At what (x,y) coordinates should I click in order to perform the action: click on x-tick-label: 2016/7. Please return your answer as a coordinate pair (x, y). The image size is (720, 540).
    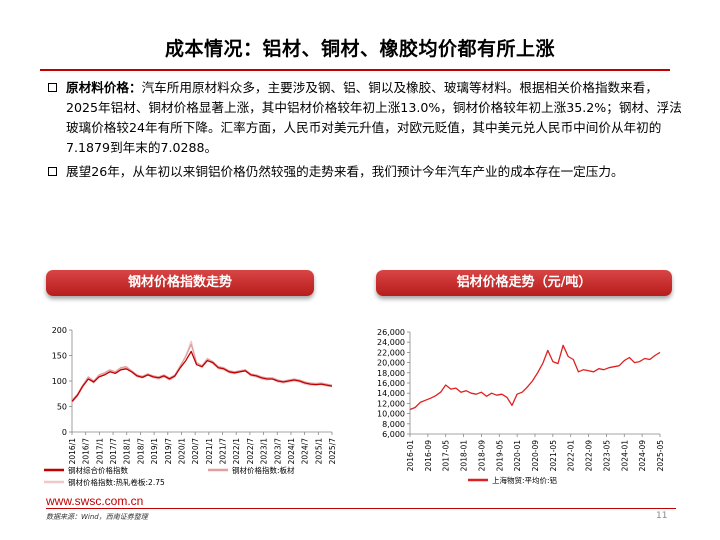
    Looking at the image, I should click on (86, 451).